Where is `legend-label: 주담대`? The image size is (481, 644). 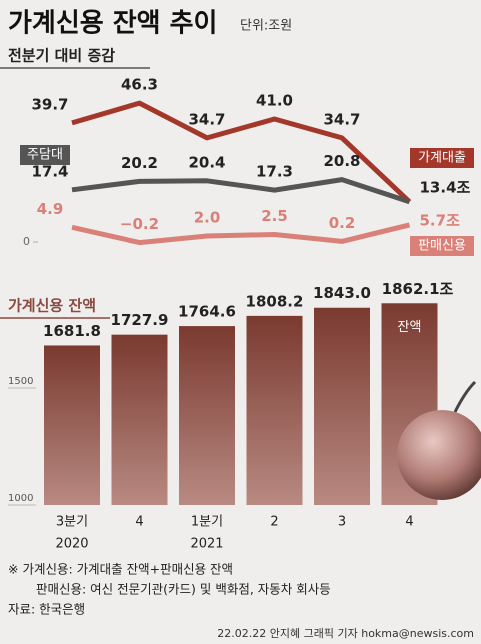 legend-label: 주담대 is located at coordinates (45, 155).